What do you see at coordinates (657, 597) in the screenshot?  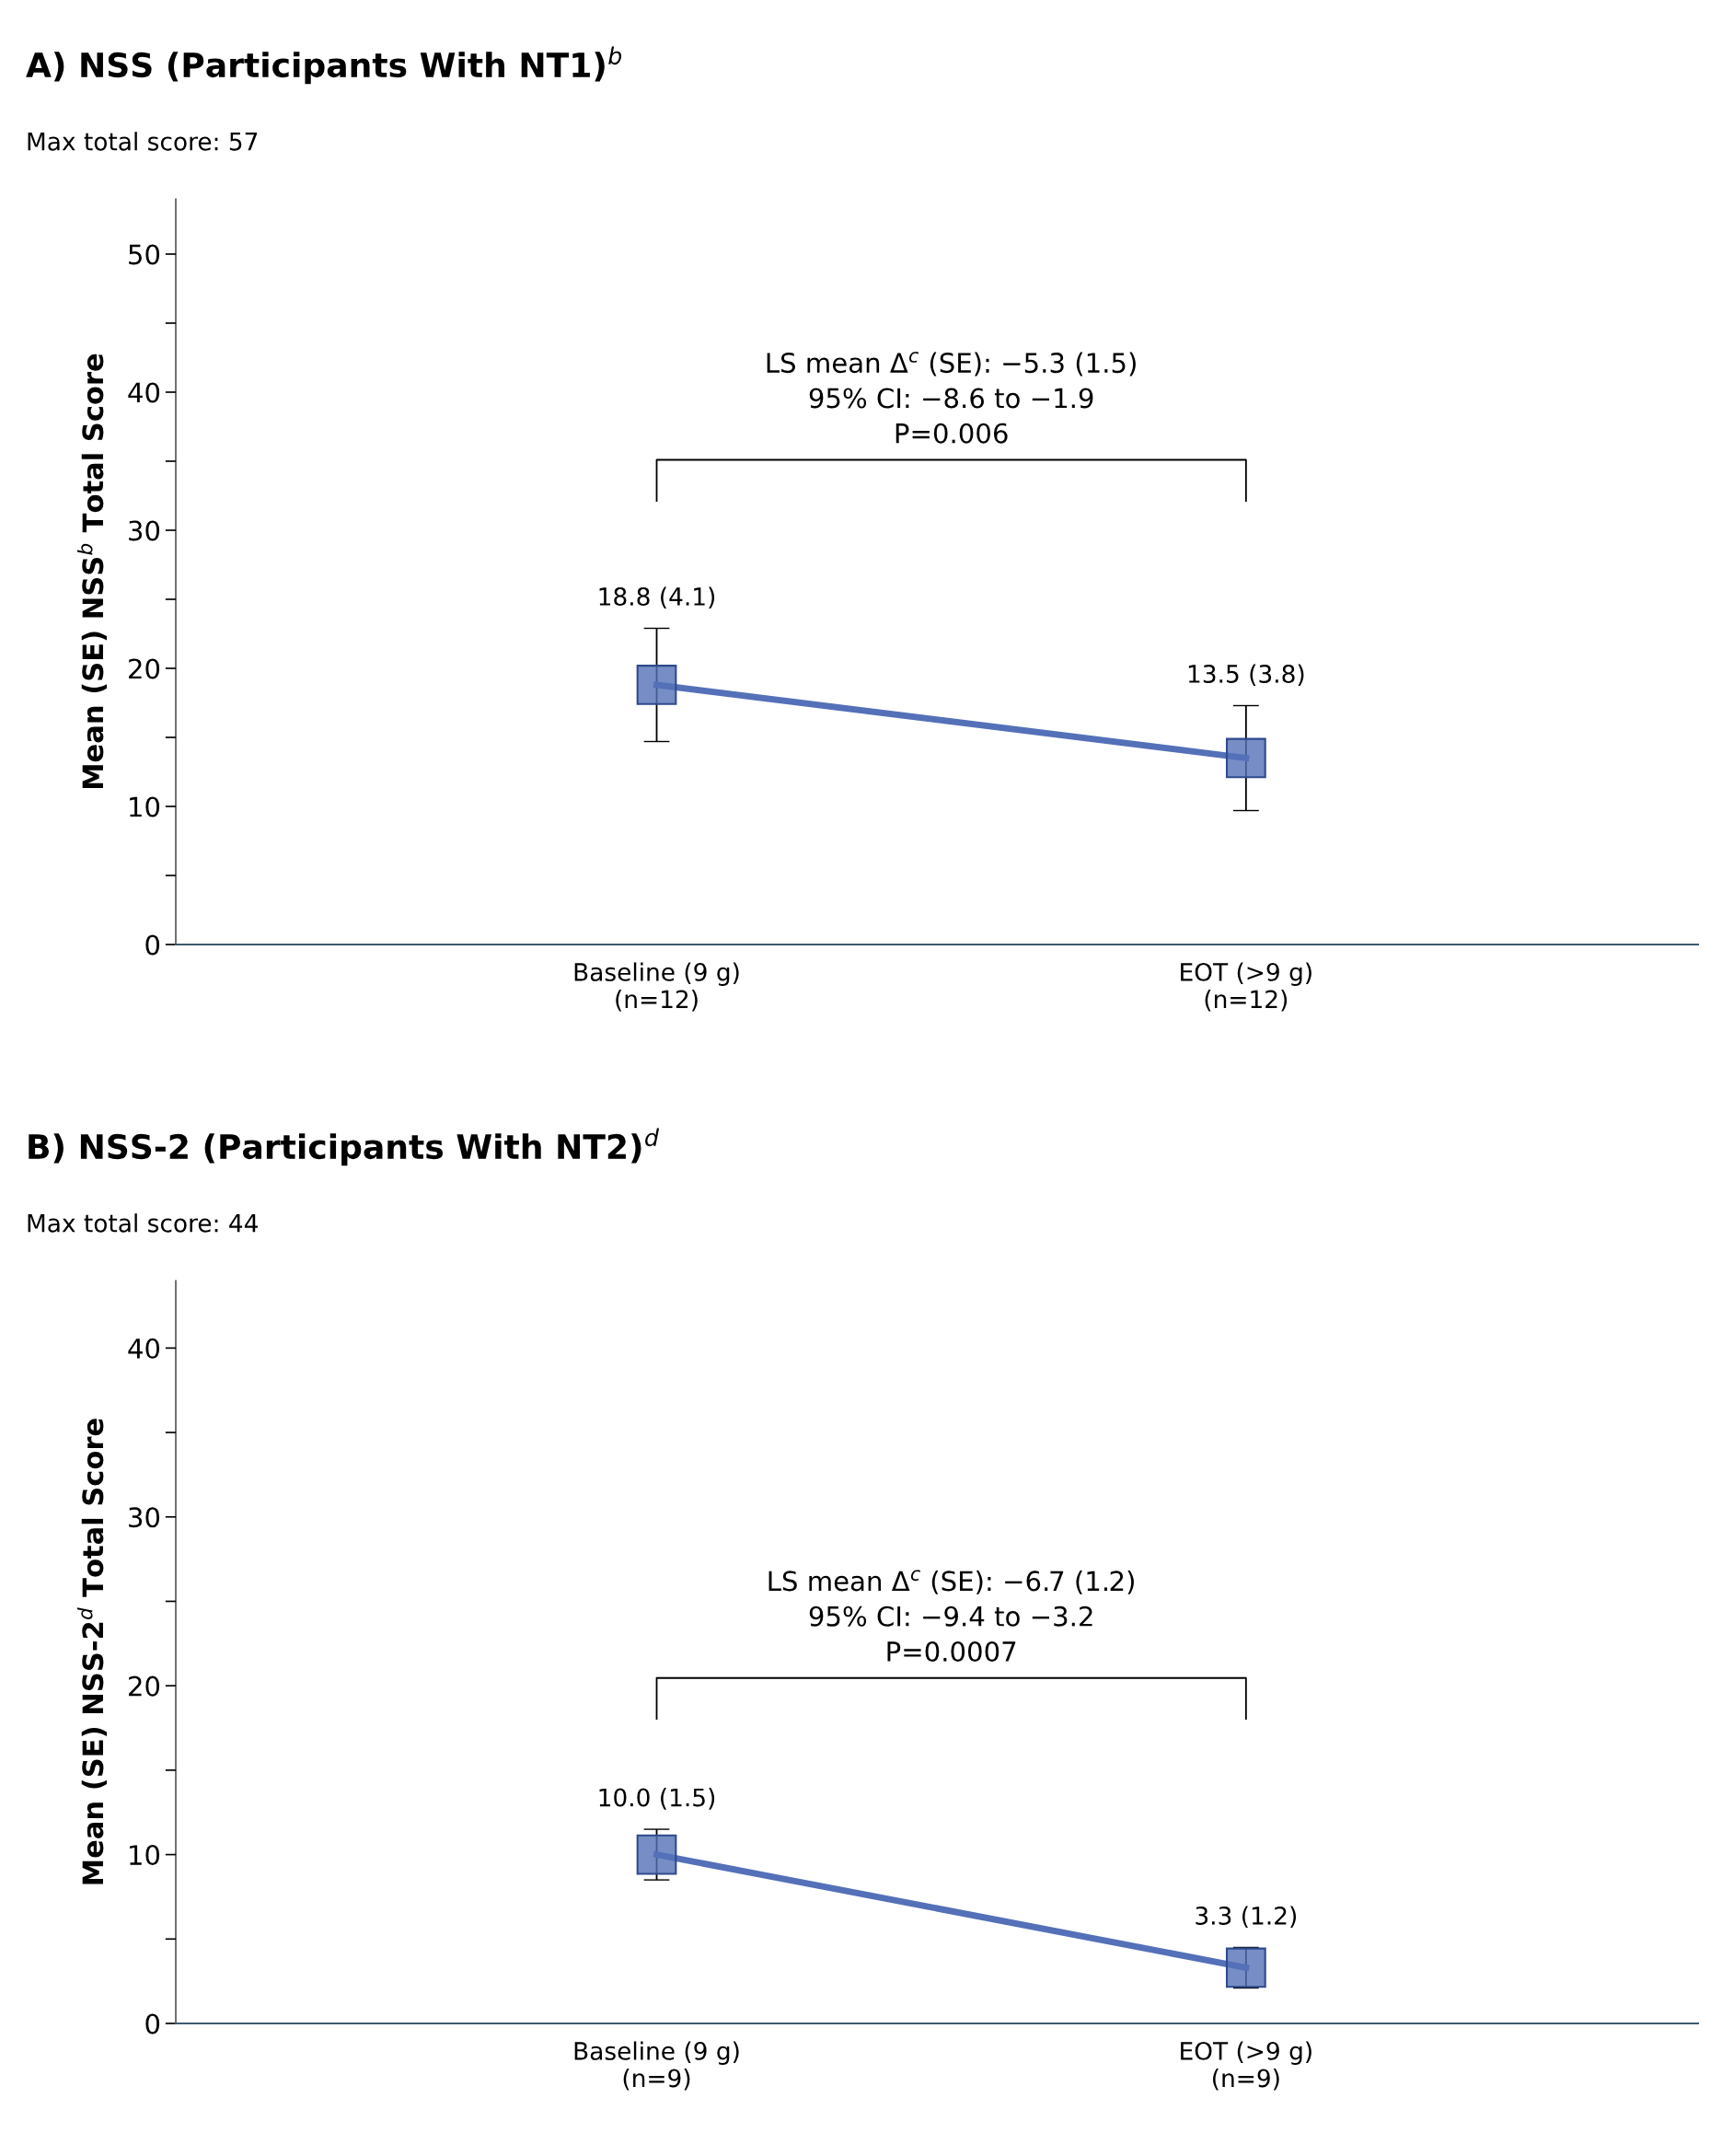 I see `data-label: 18.8 (4.1)` at bounding box center [657, 597].